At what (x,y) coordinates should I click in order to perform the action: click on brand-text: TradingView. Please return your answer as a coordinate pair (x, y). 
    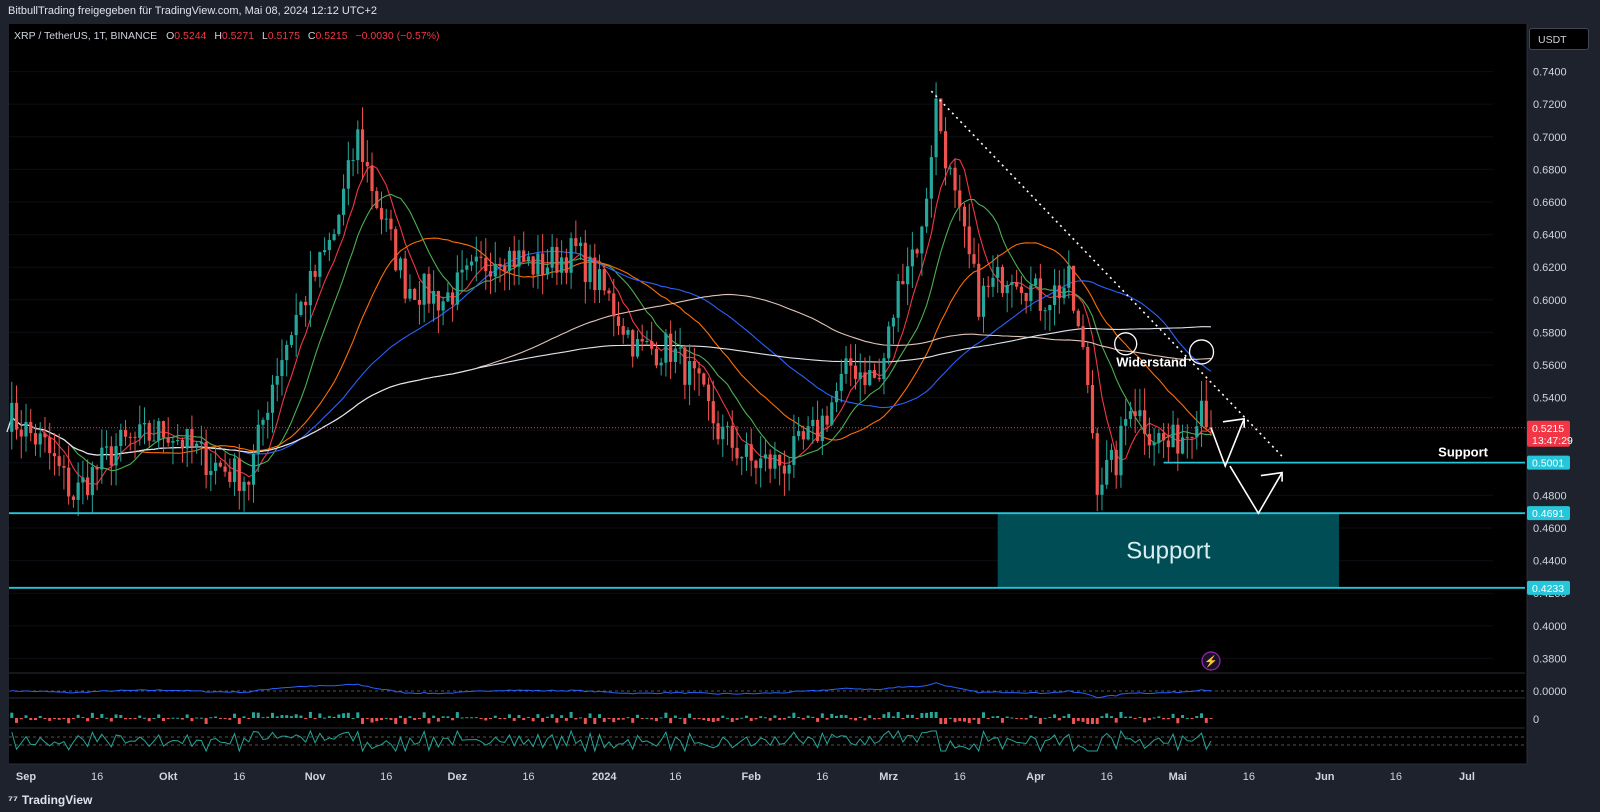
    Looking at the image, I should click on (57, 800).